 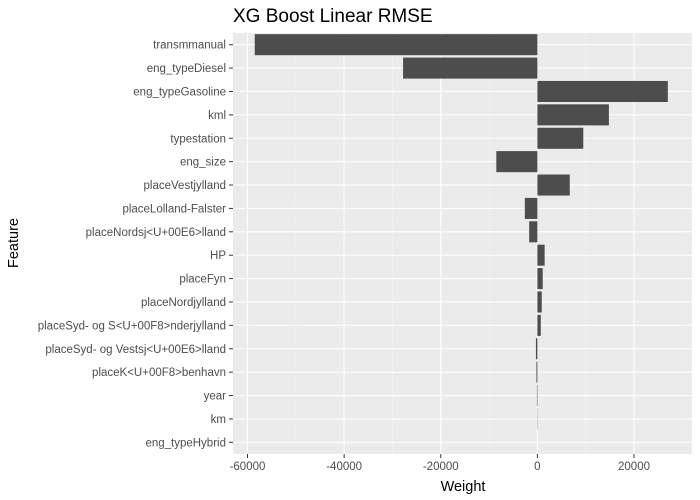 I want to click on y-tick-label: eng_typeHybrid, so click(x=185, y=443).